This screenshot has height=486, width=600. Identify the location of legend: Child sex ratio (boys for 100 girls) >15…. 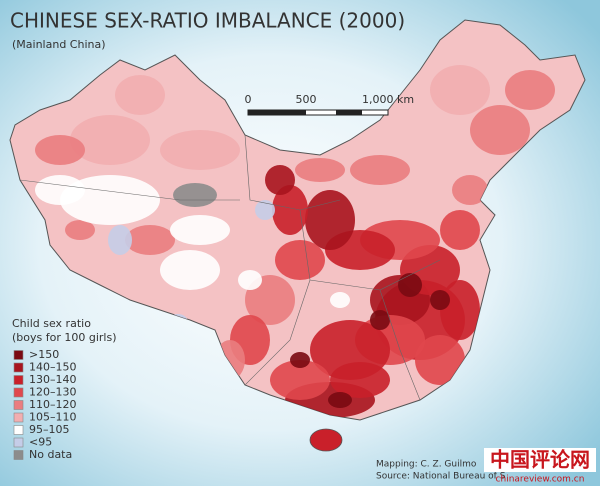
(64, 389).